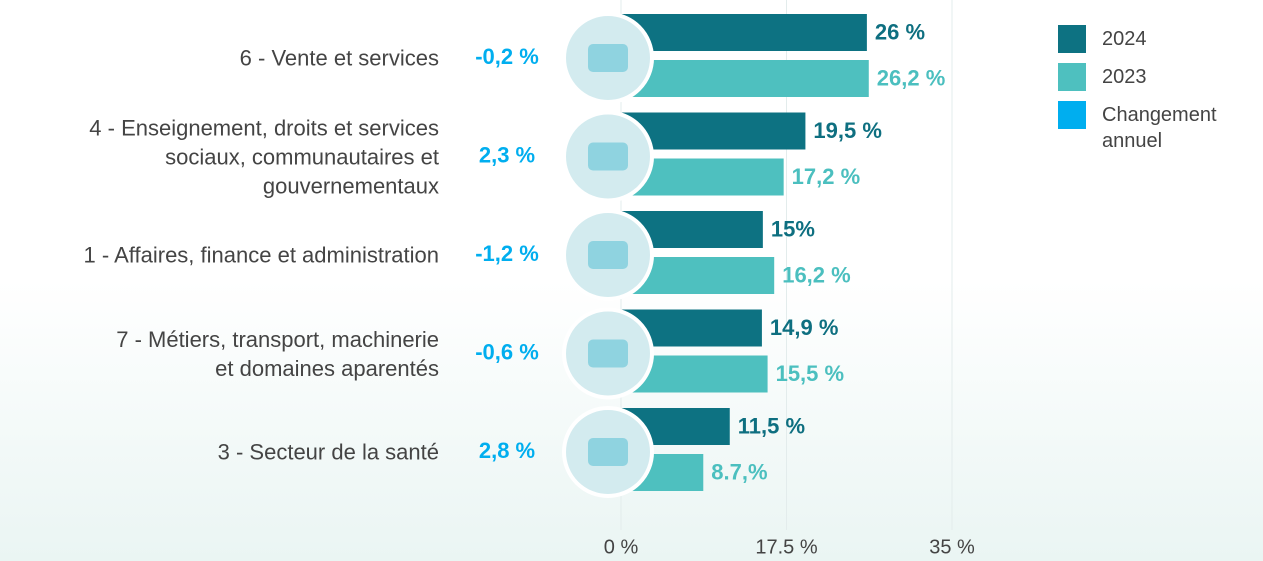 The width and height of the screenshot is (1263, 561). Describe the element at coordinates (816, 274) in the screenshot. I see `value-label: 16,2 %` at that location.